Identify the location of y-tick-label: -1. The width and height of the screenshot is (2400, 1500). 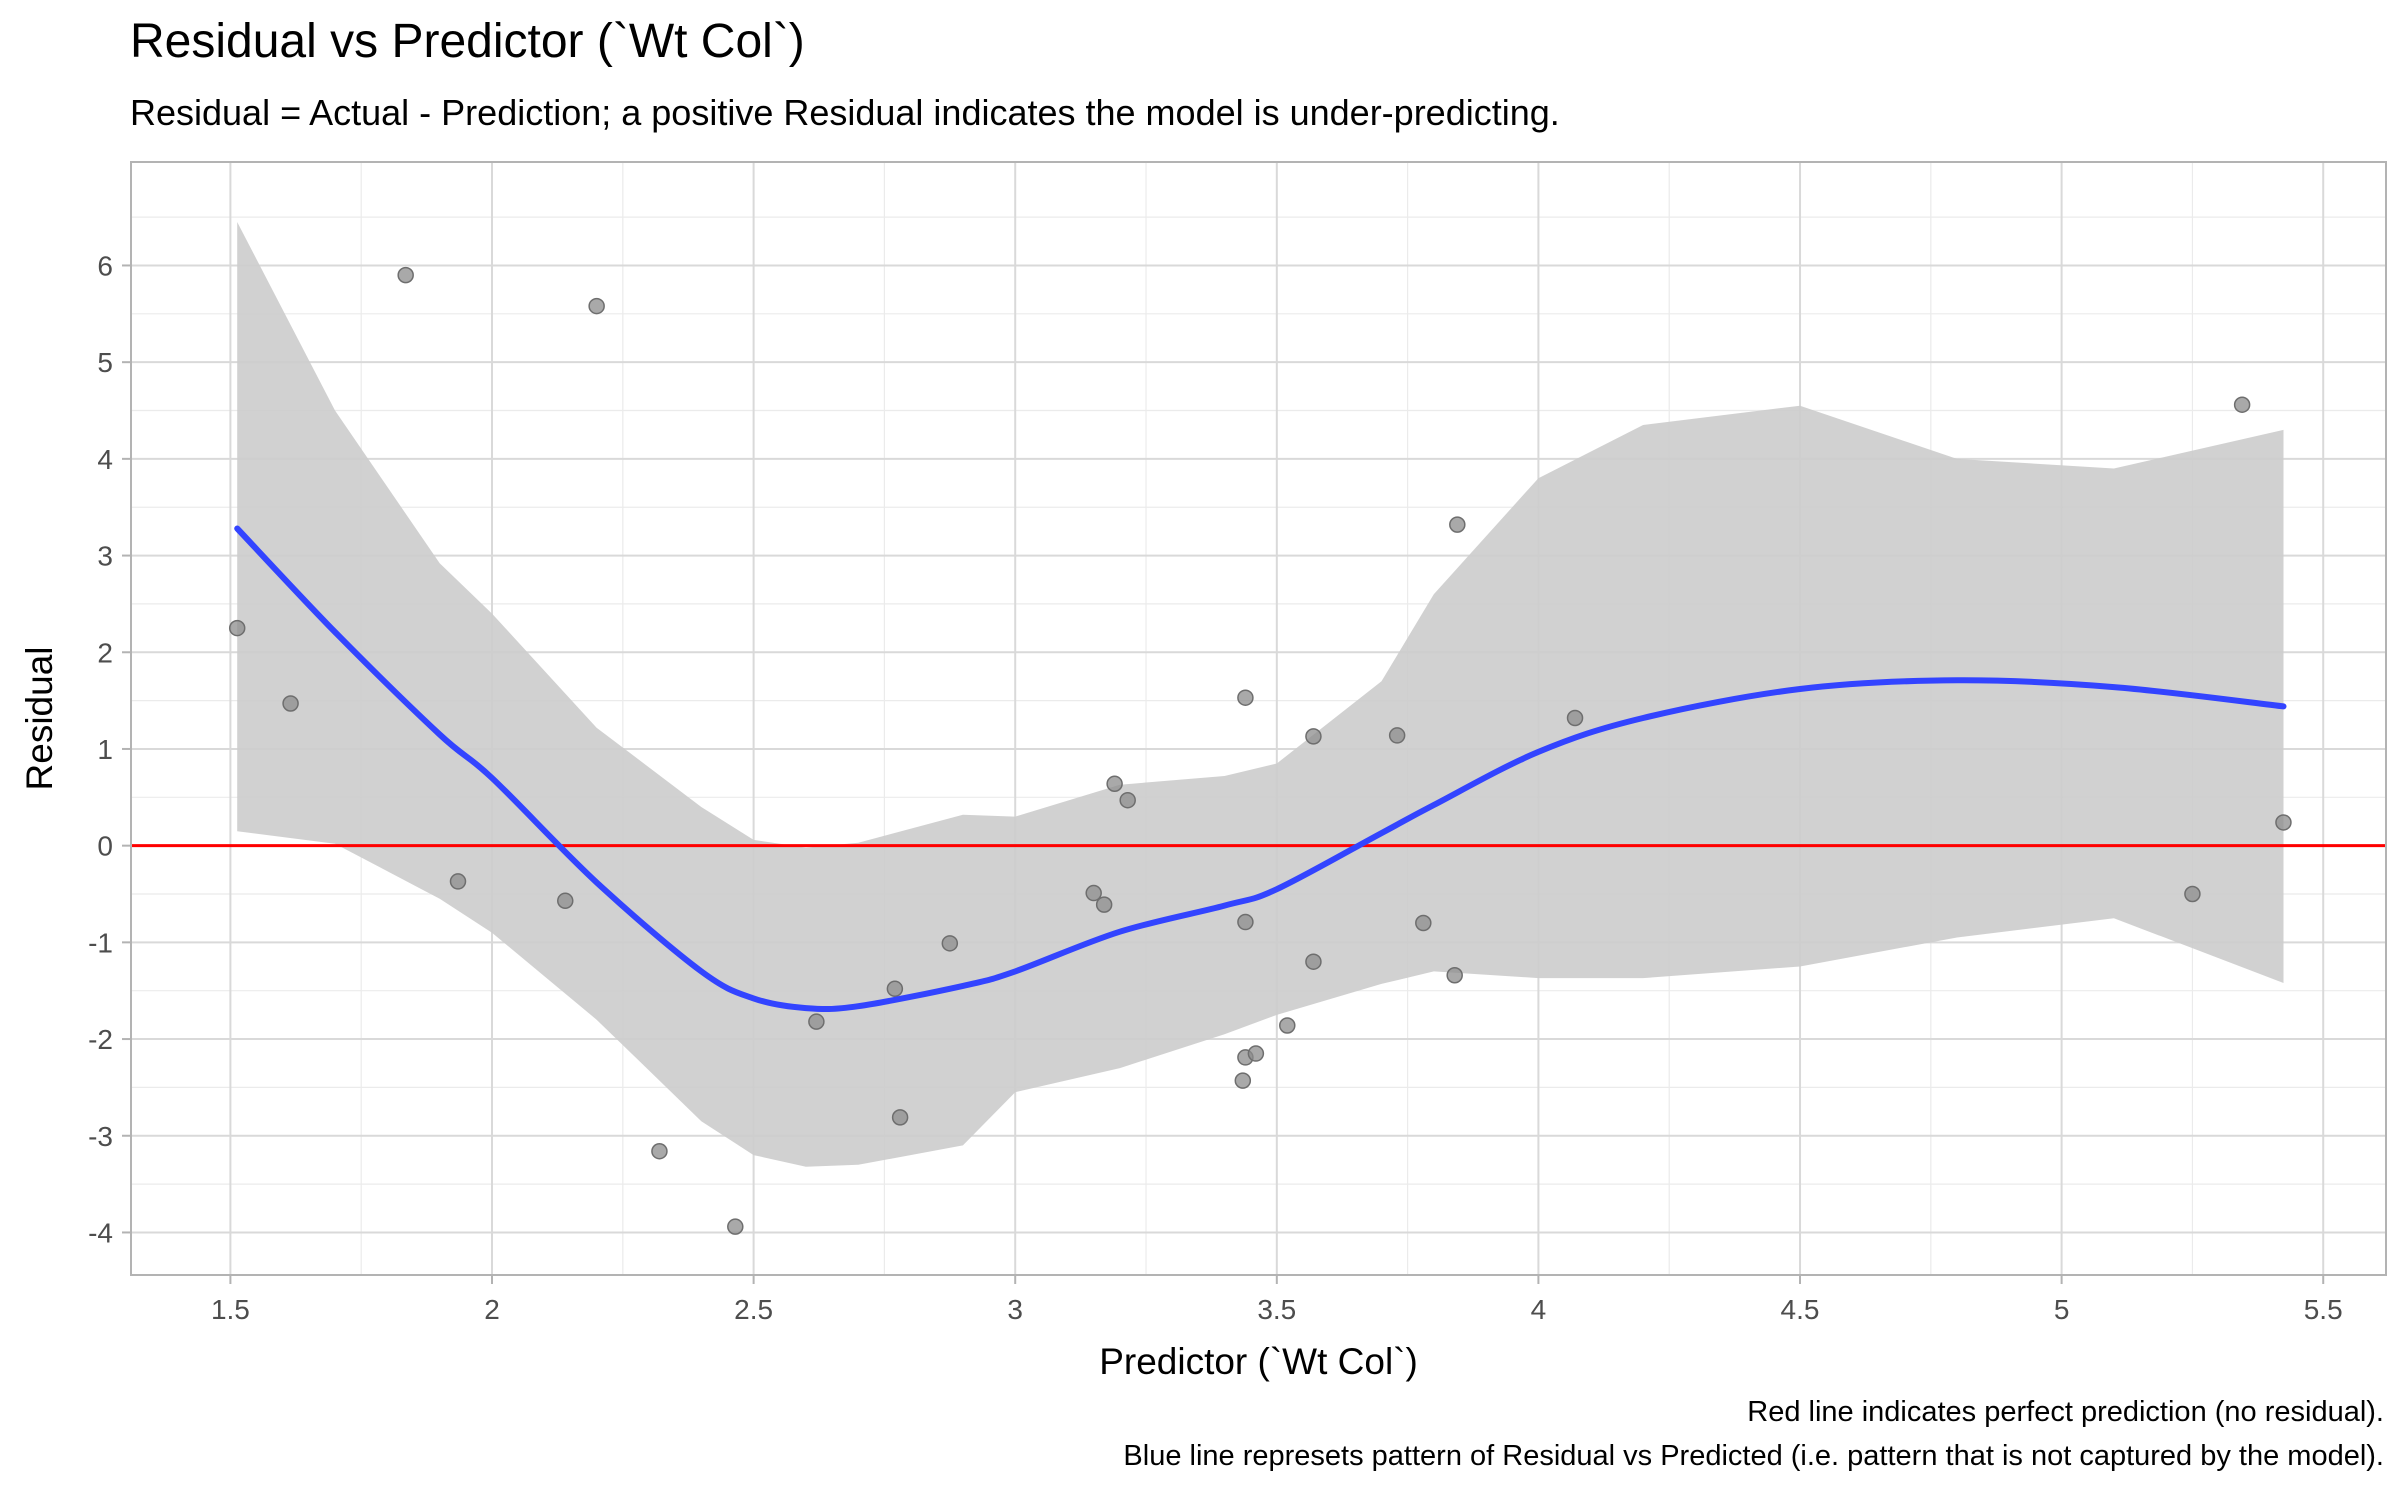
(100, 942).